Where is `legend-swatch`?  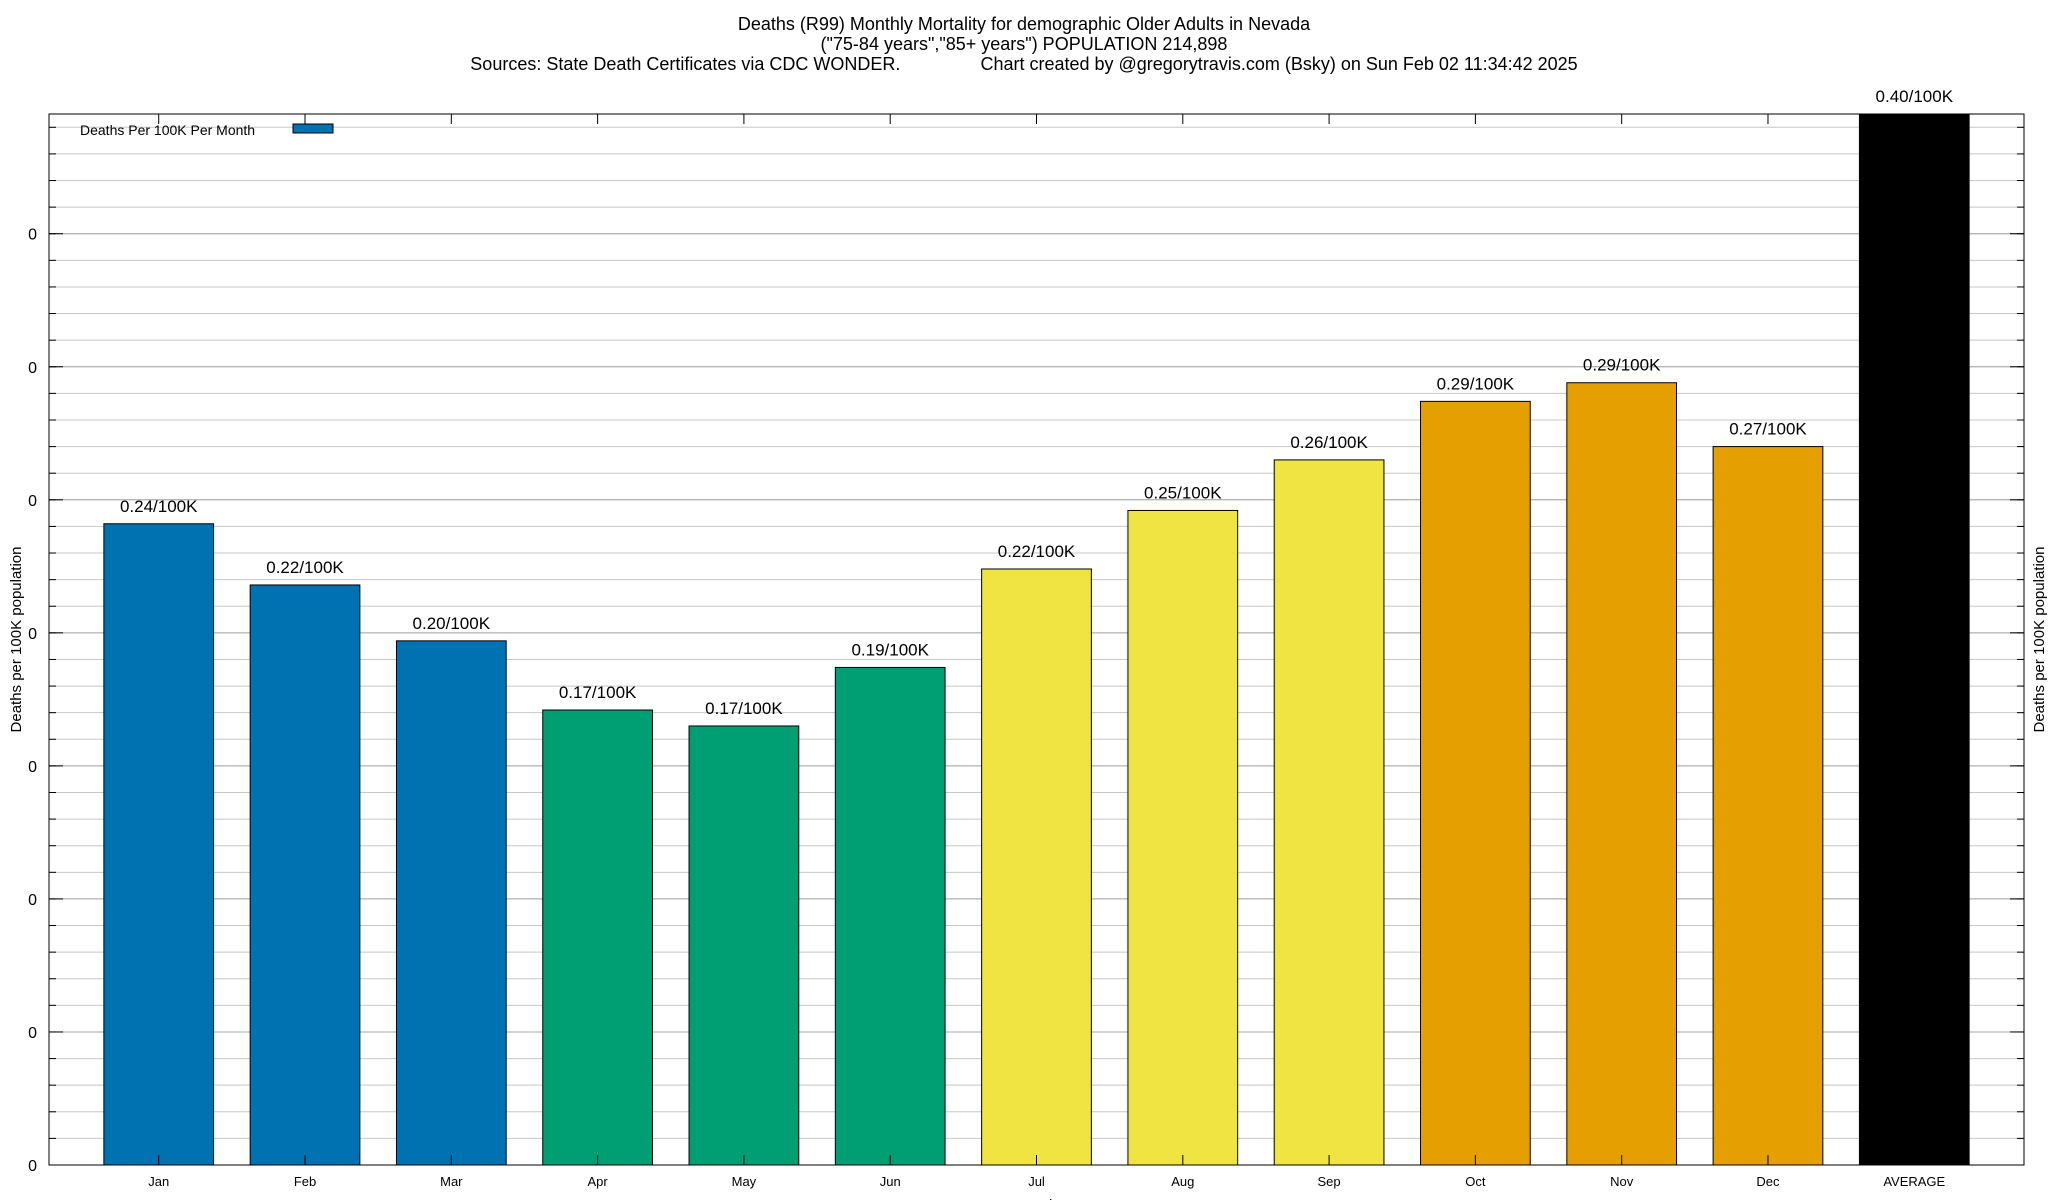 legend-swatch is located at coordinates (313, 128).